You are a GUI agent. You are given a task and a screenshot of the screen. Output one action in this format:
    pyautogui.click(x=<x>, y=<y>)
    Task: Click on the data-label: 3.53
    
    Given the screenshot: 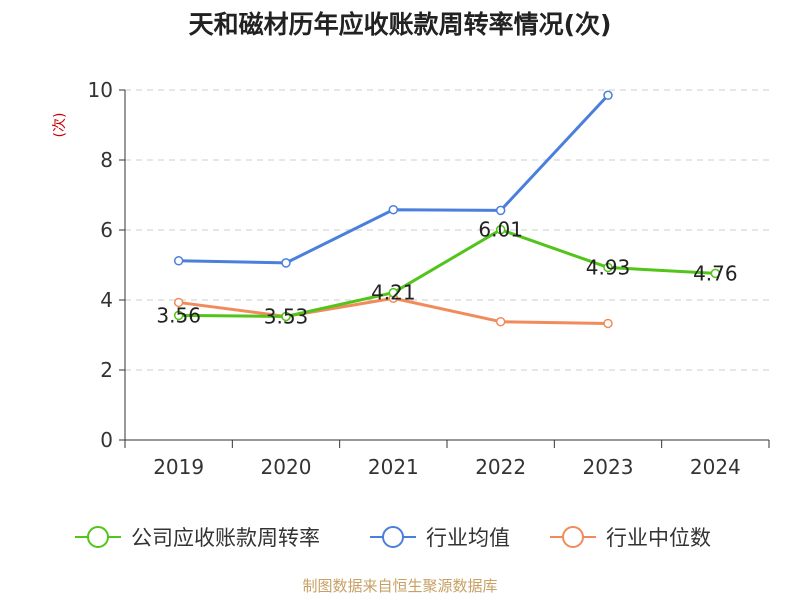 What is the action you would take?
    pyautogui.click(x=286, y=316)
    